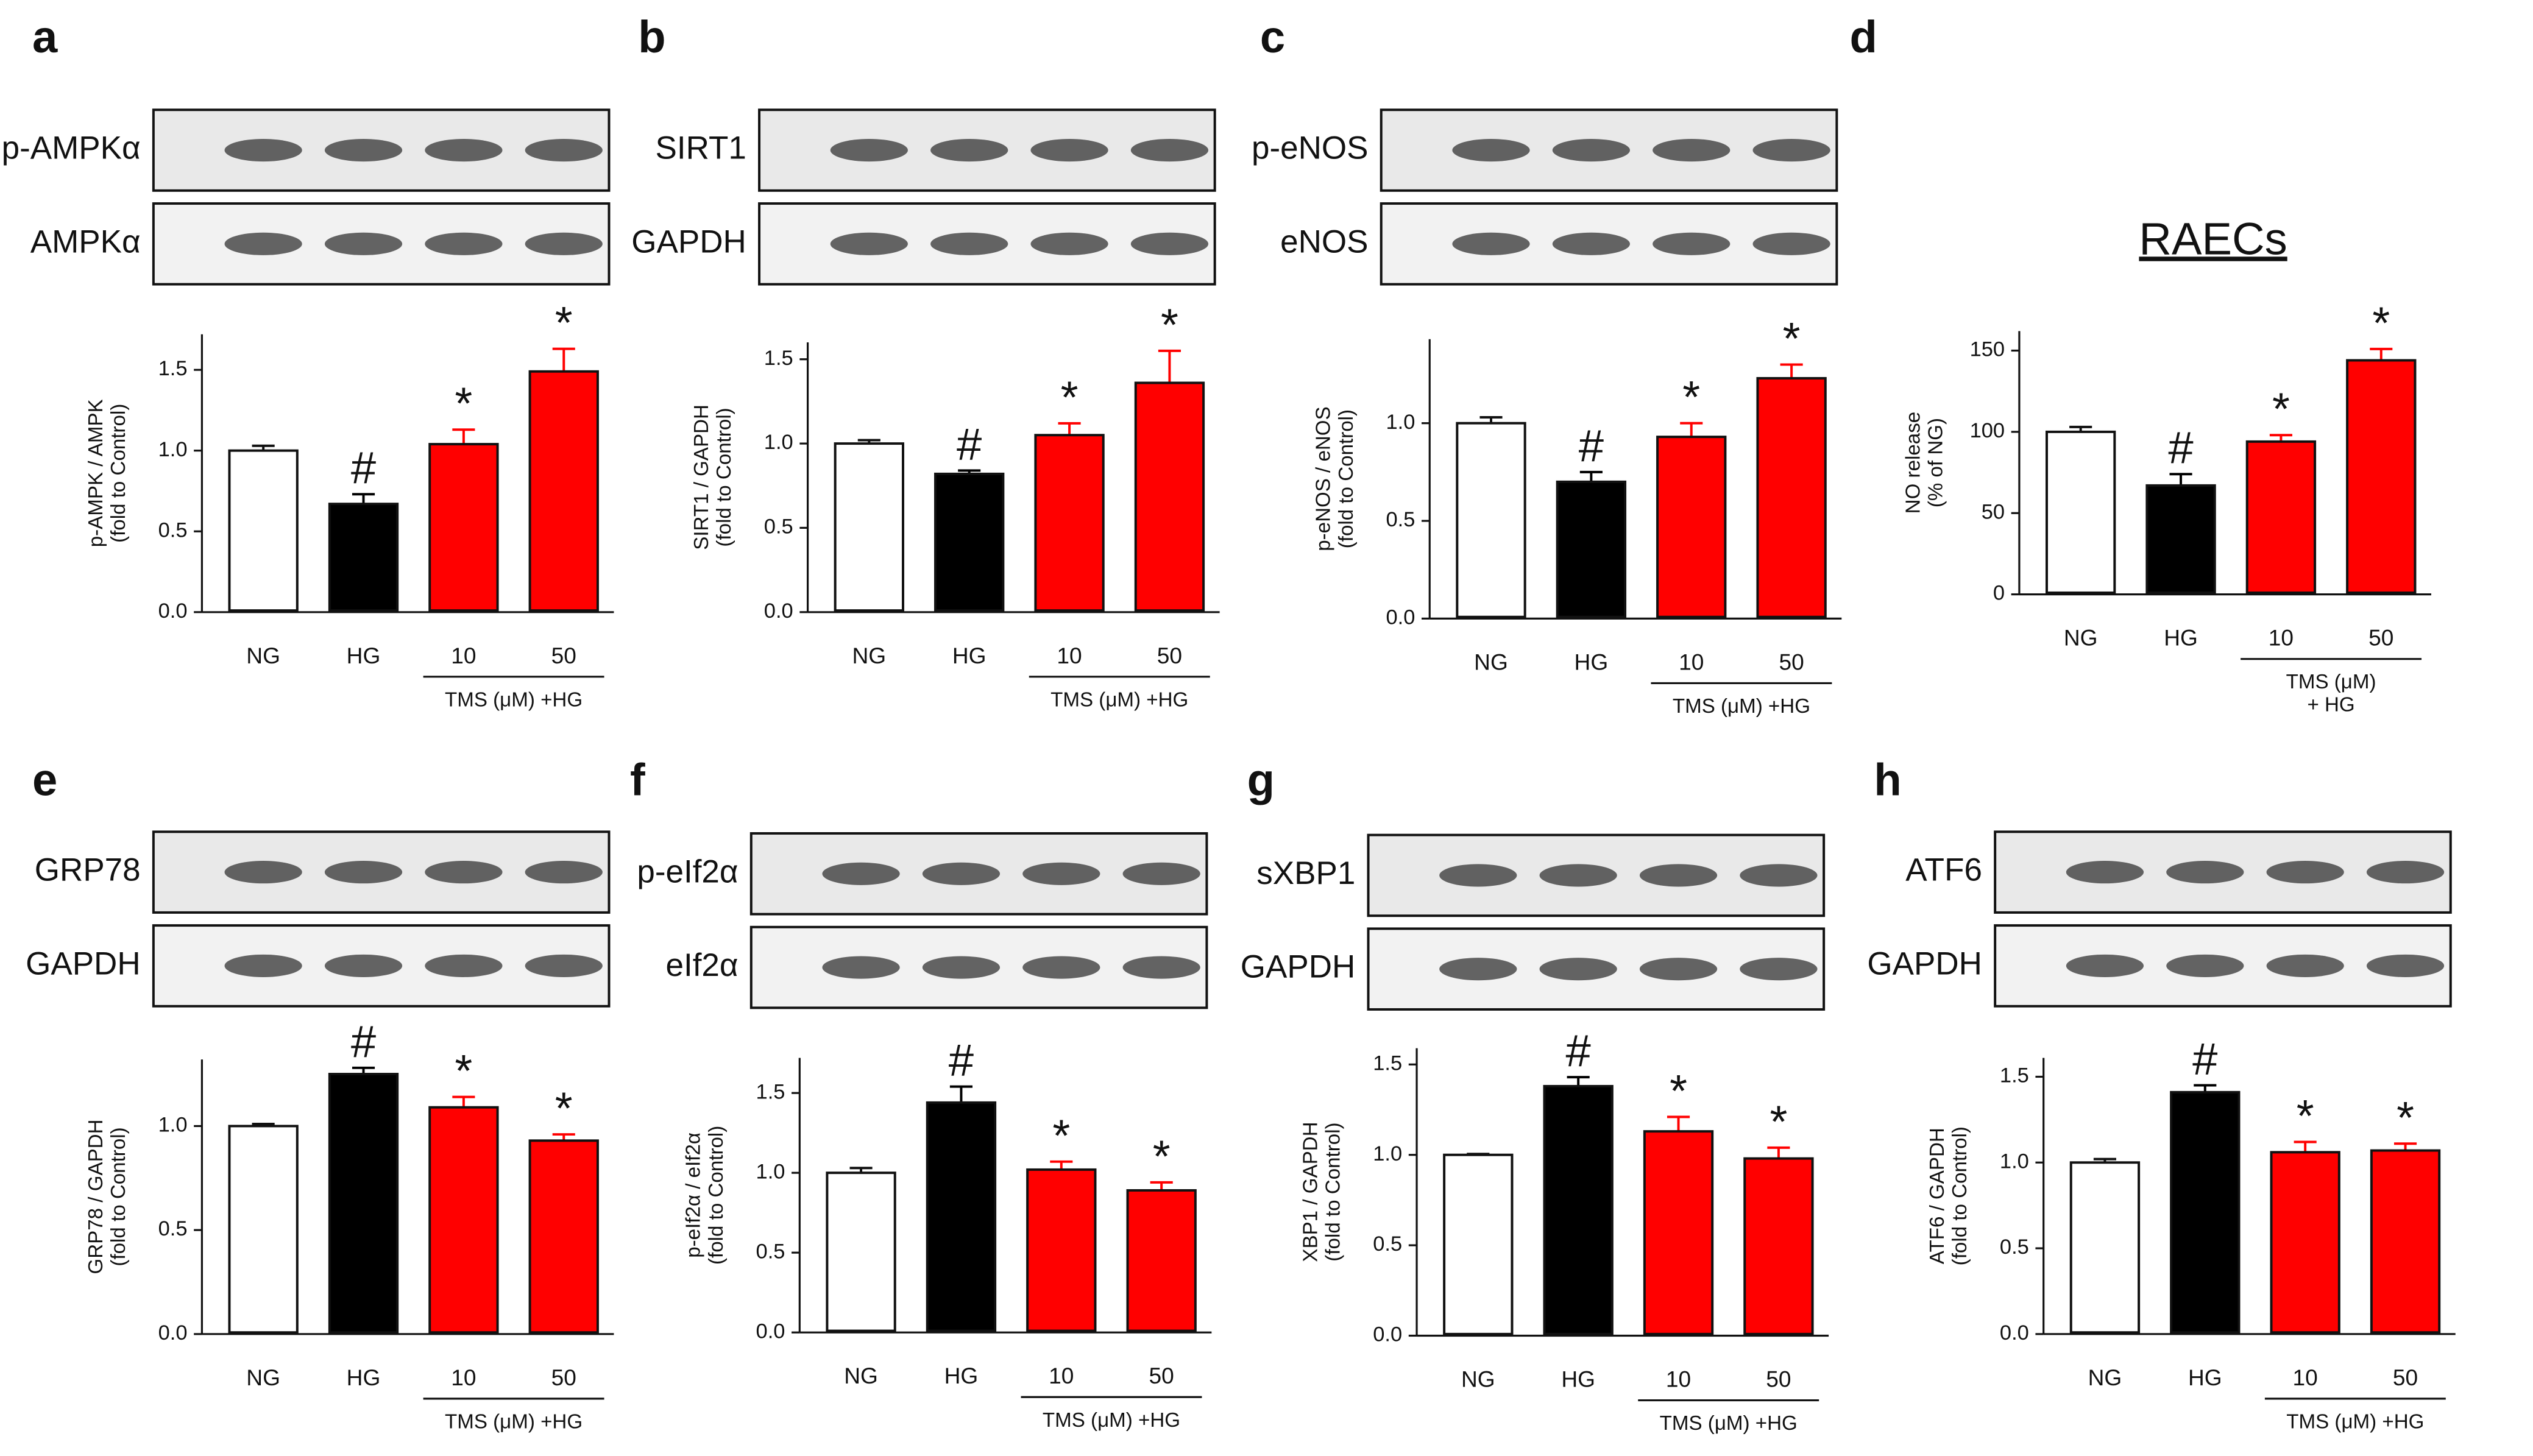  I want to click on y-axis-label: SIRT1 / GAPDH, so click(701, 477).